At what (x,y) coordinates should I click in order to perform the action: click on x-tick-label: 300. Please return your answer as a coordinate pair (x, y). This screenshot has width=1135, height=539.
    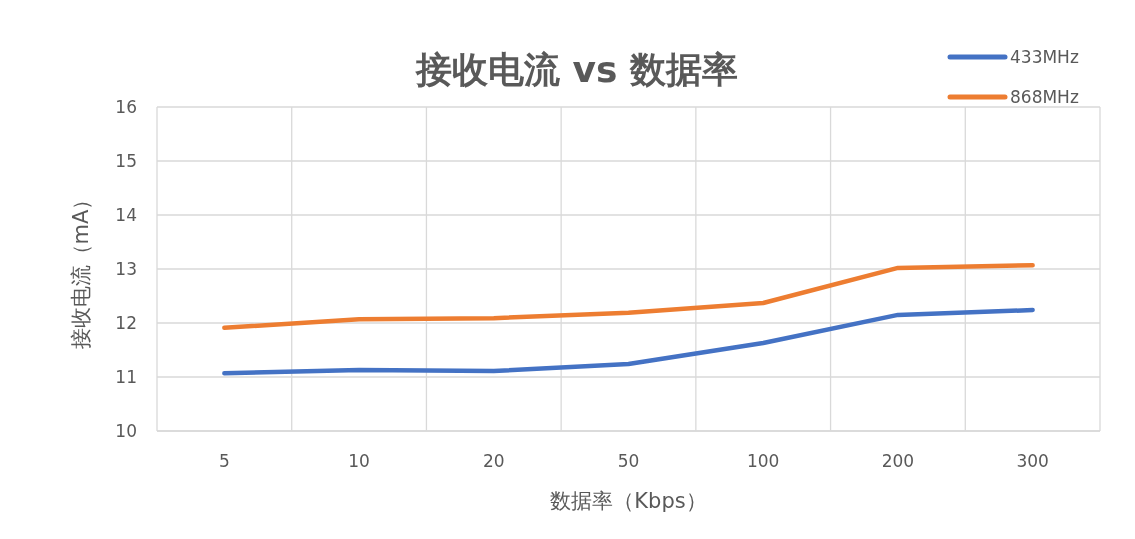
    Looking at the image, I should click on (1032, 461).